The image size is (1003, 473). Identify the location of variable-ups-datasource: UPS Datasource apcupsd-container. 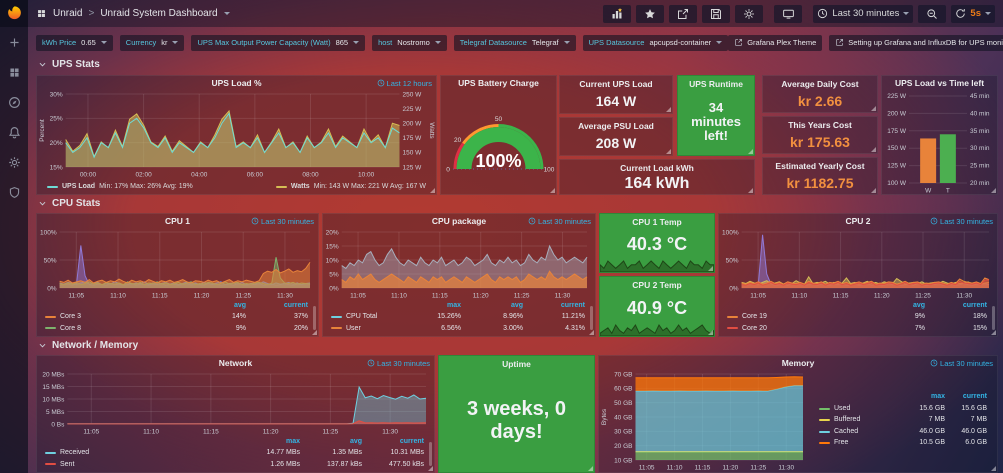
(655, 42).